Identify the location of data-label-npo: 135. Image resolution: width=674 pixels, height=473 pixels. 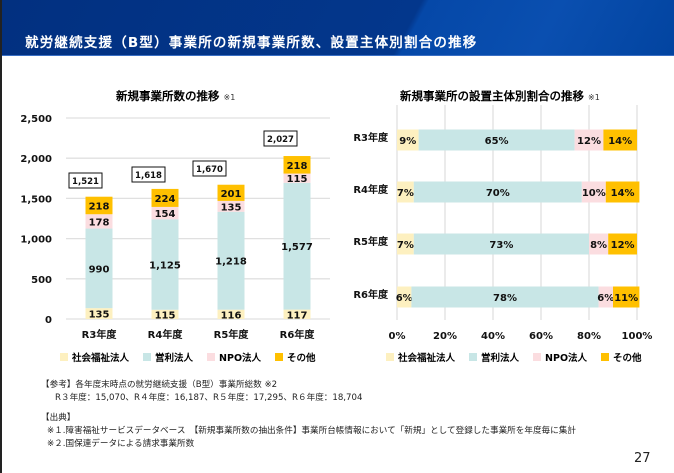
(231, 207).